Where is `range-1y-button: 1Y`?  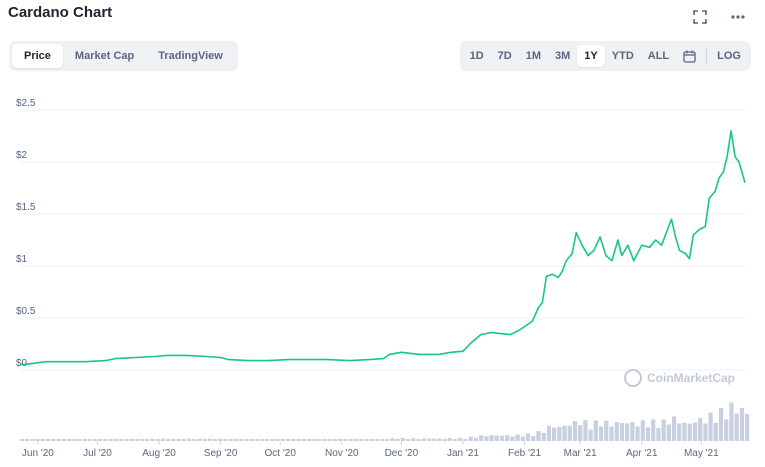 range-1y-button: 1Y is located at coordinates (591, 56).